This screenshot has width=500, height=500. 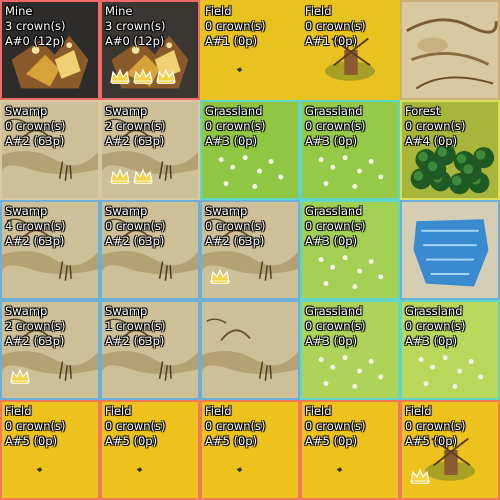 I want to click on tile-label: Swamp 1 crown(s) A#2 (63p), so click(x=135, y=326).